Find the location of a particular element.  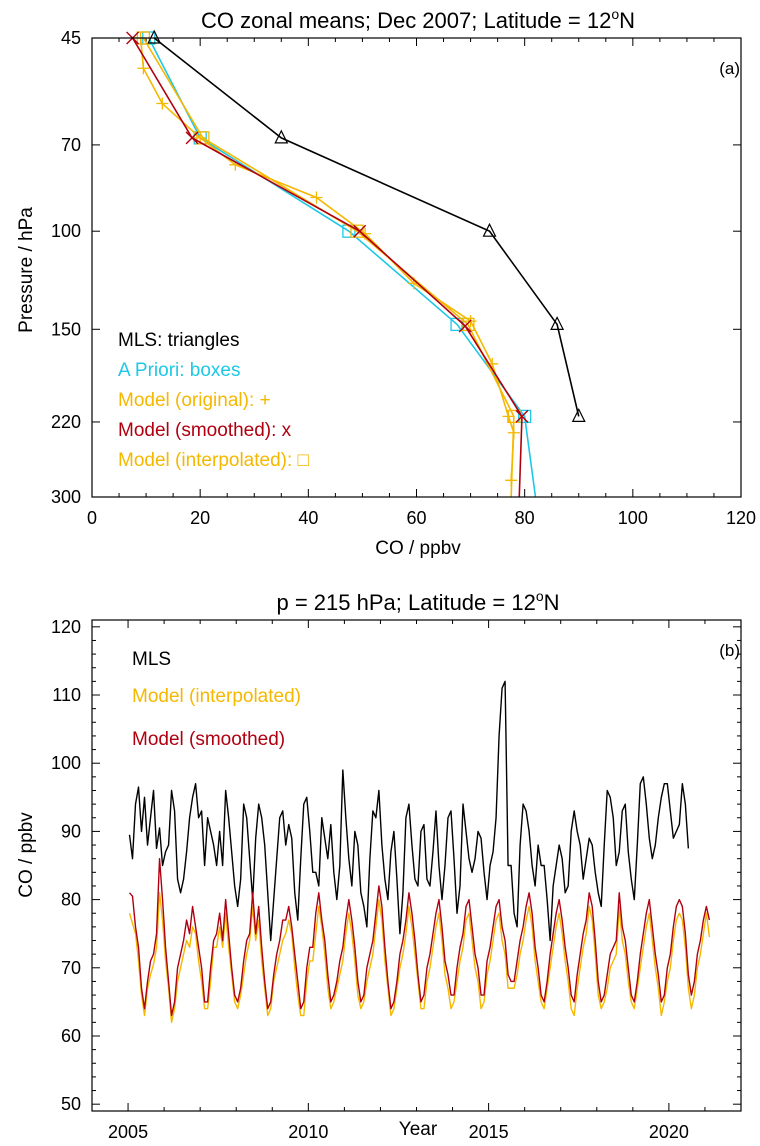

panel-b-ylabel: CO / ppbv is located at coordinates (26, 855).